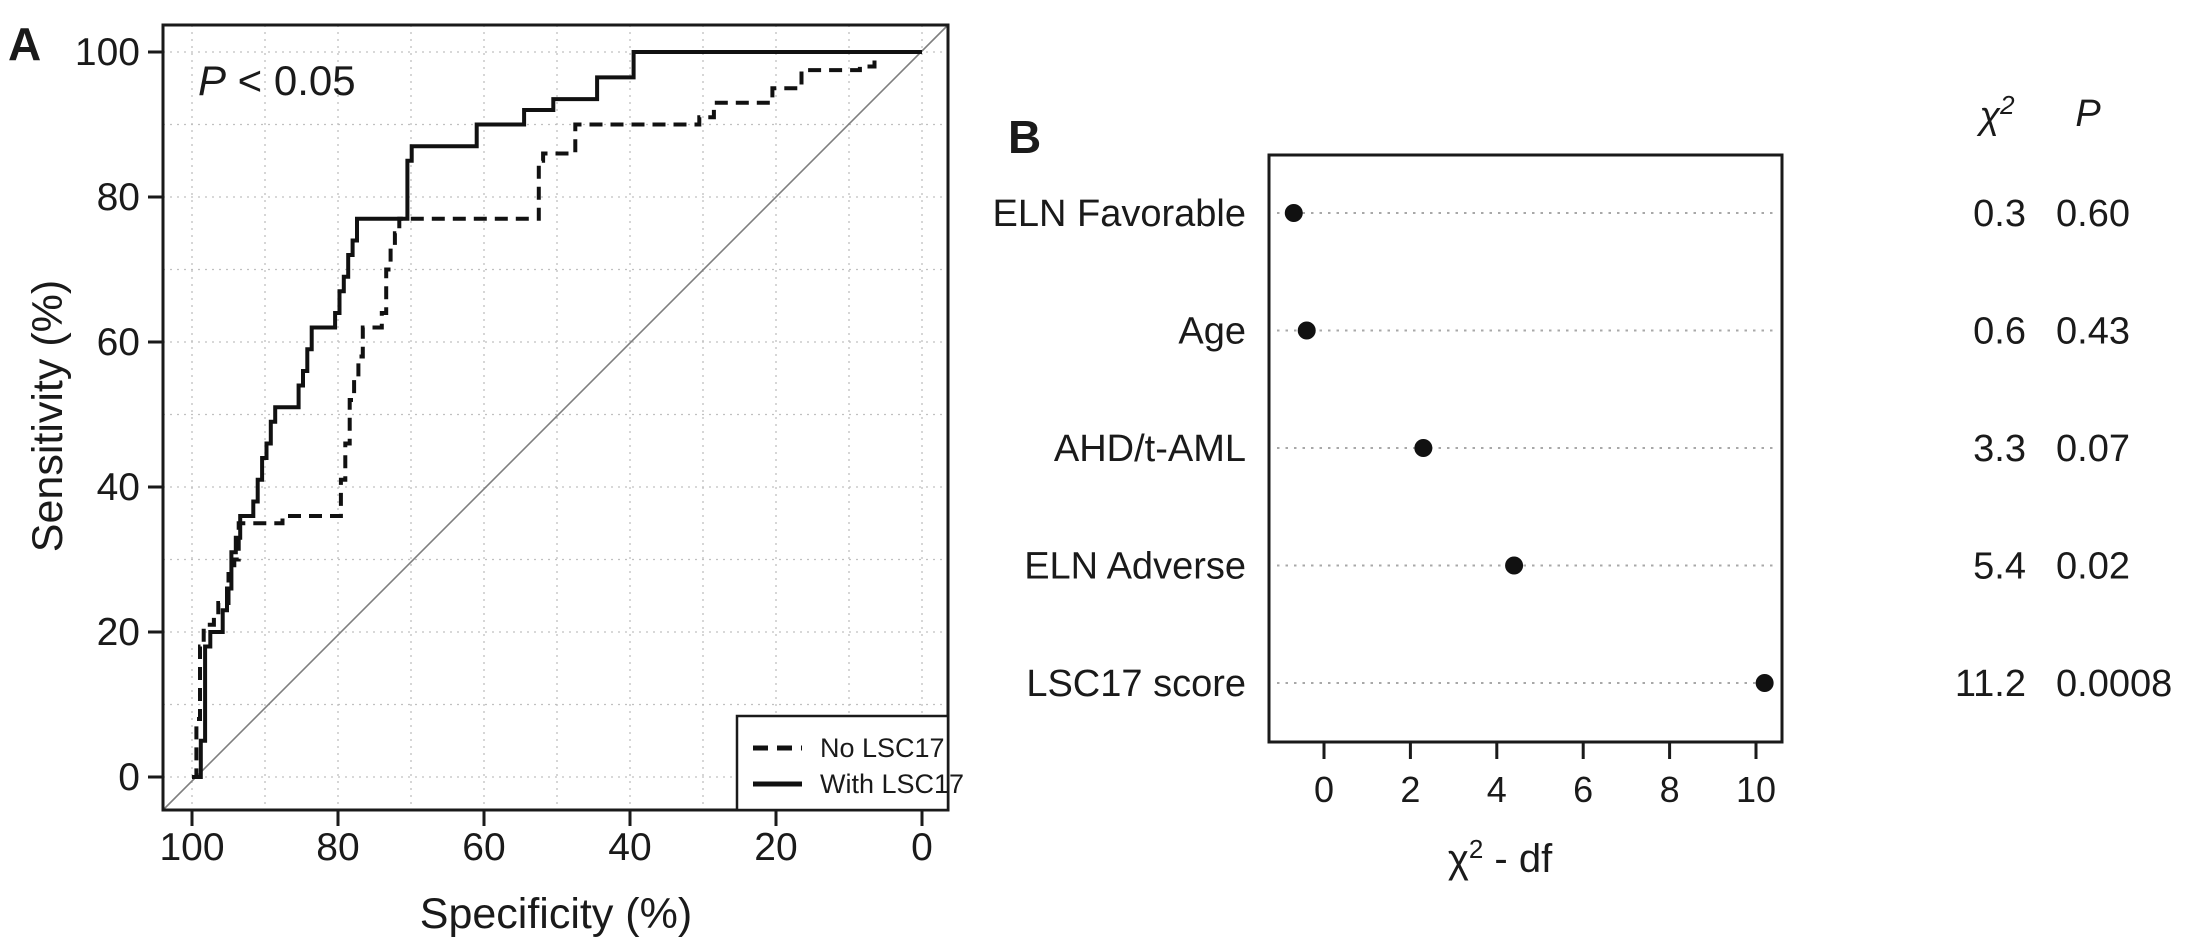 Image resolution: width=2192 pixels, height=942 pixels. Describe the element at coordinates (1136, 684) in the screenshot. I see `row-label: LSC17 score` at that location.